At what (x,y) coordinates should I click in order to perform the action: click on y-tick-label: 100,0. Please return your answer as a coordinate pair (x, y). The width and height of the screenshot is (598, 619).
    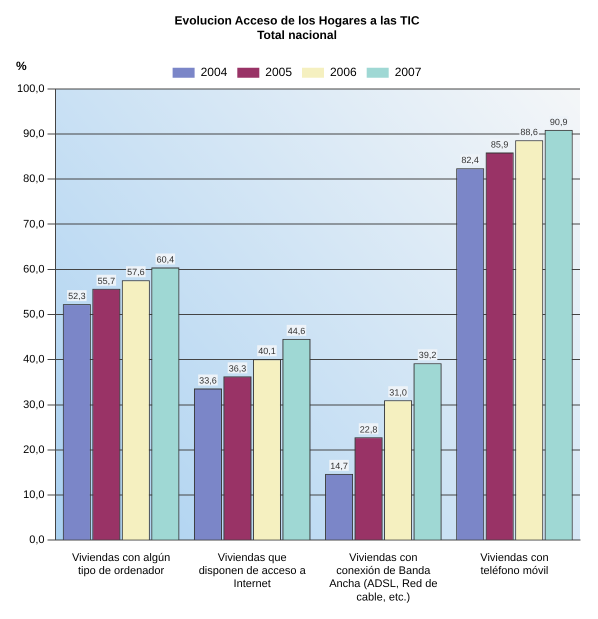
    Looking at the image, I should click on (30, 88).